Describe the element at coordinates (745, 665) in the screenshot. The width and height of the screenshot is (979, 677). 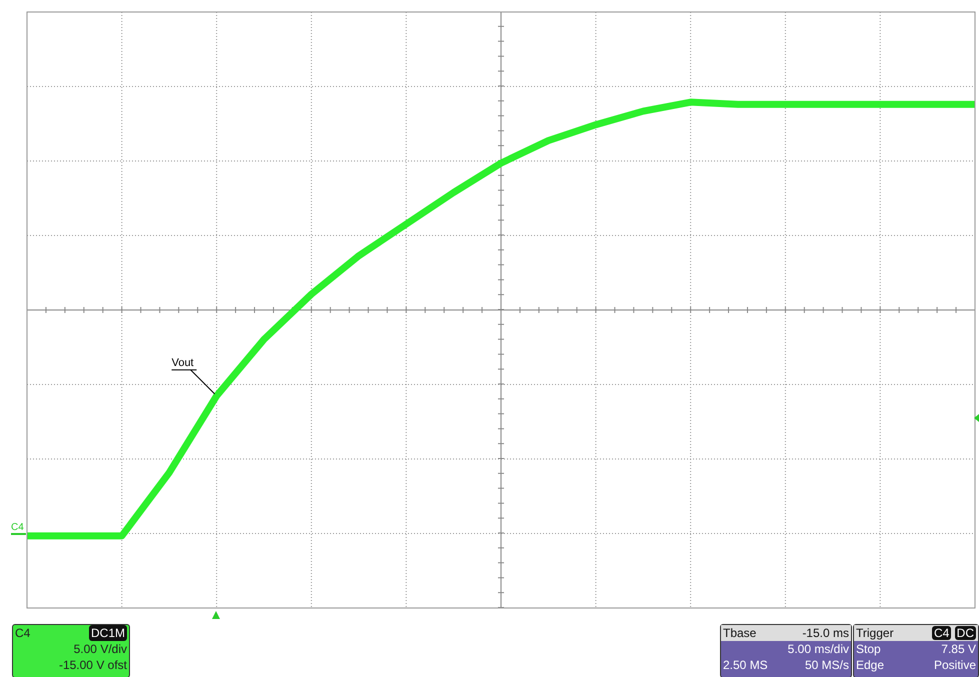
I see `text: 2.50 MS` at that location.